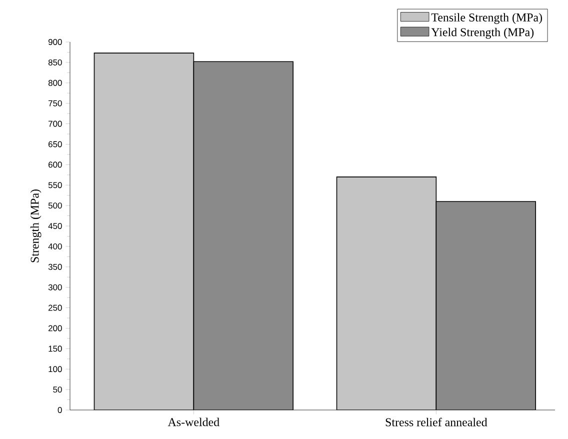 Image resolution: width=568 pixels, height=439 pixels. Describe the element at coordinates (55, 226) in the screenshot. I see `y-tick-label: 450` at that location.